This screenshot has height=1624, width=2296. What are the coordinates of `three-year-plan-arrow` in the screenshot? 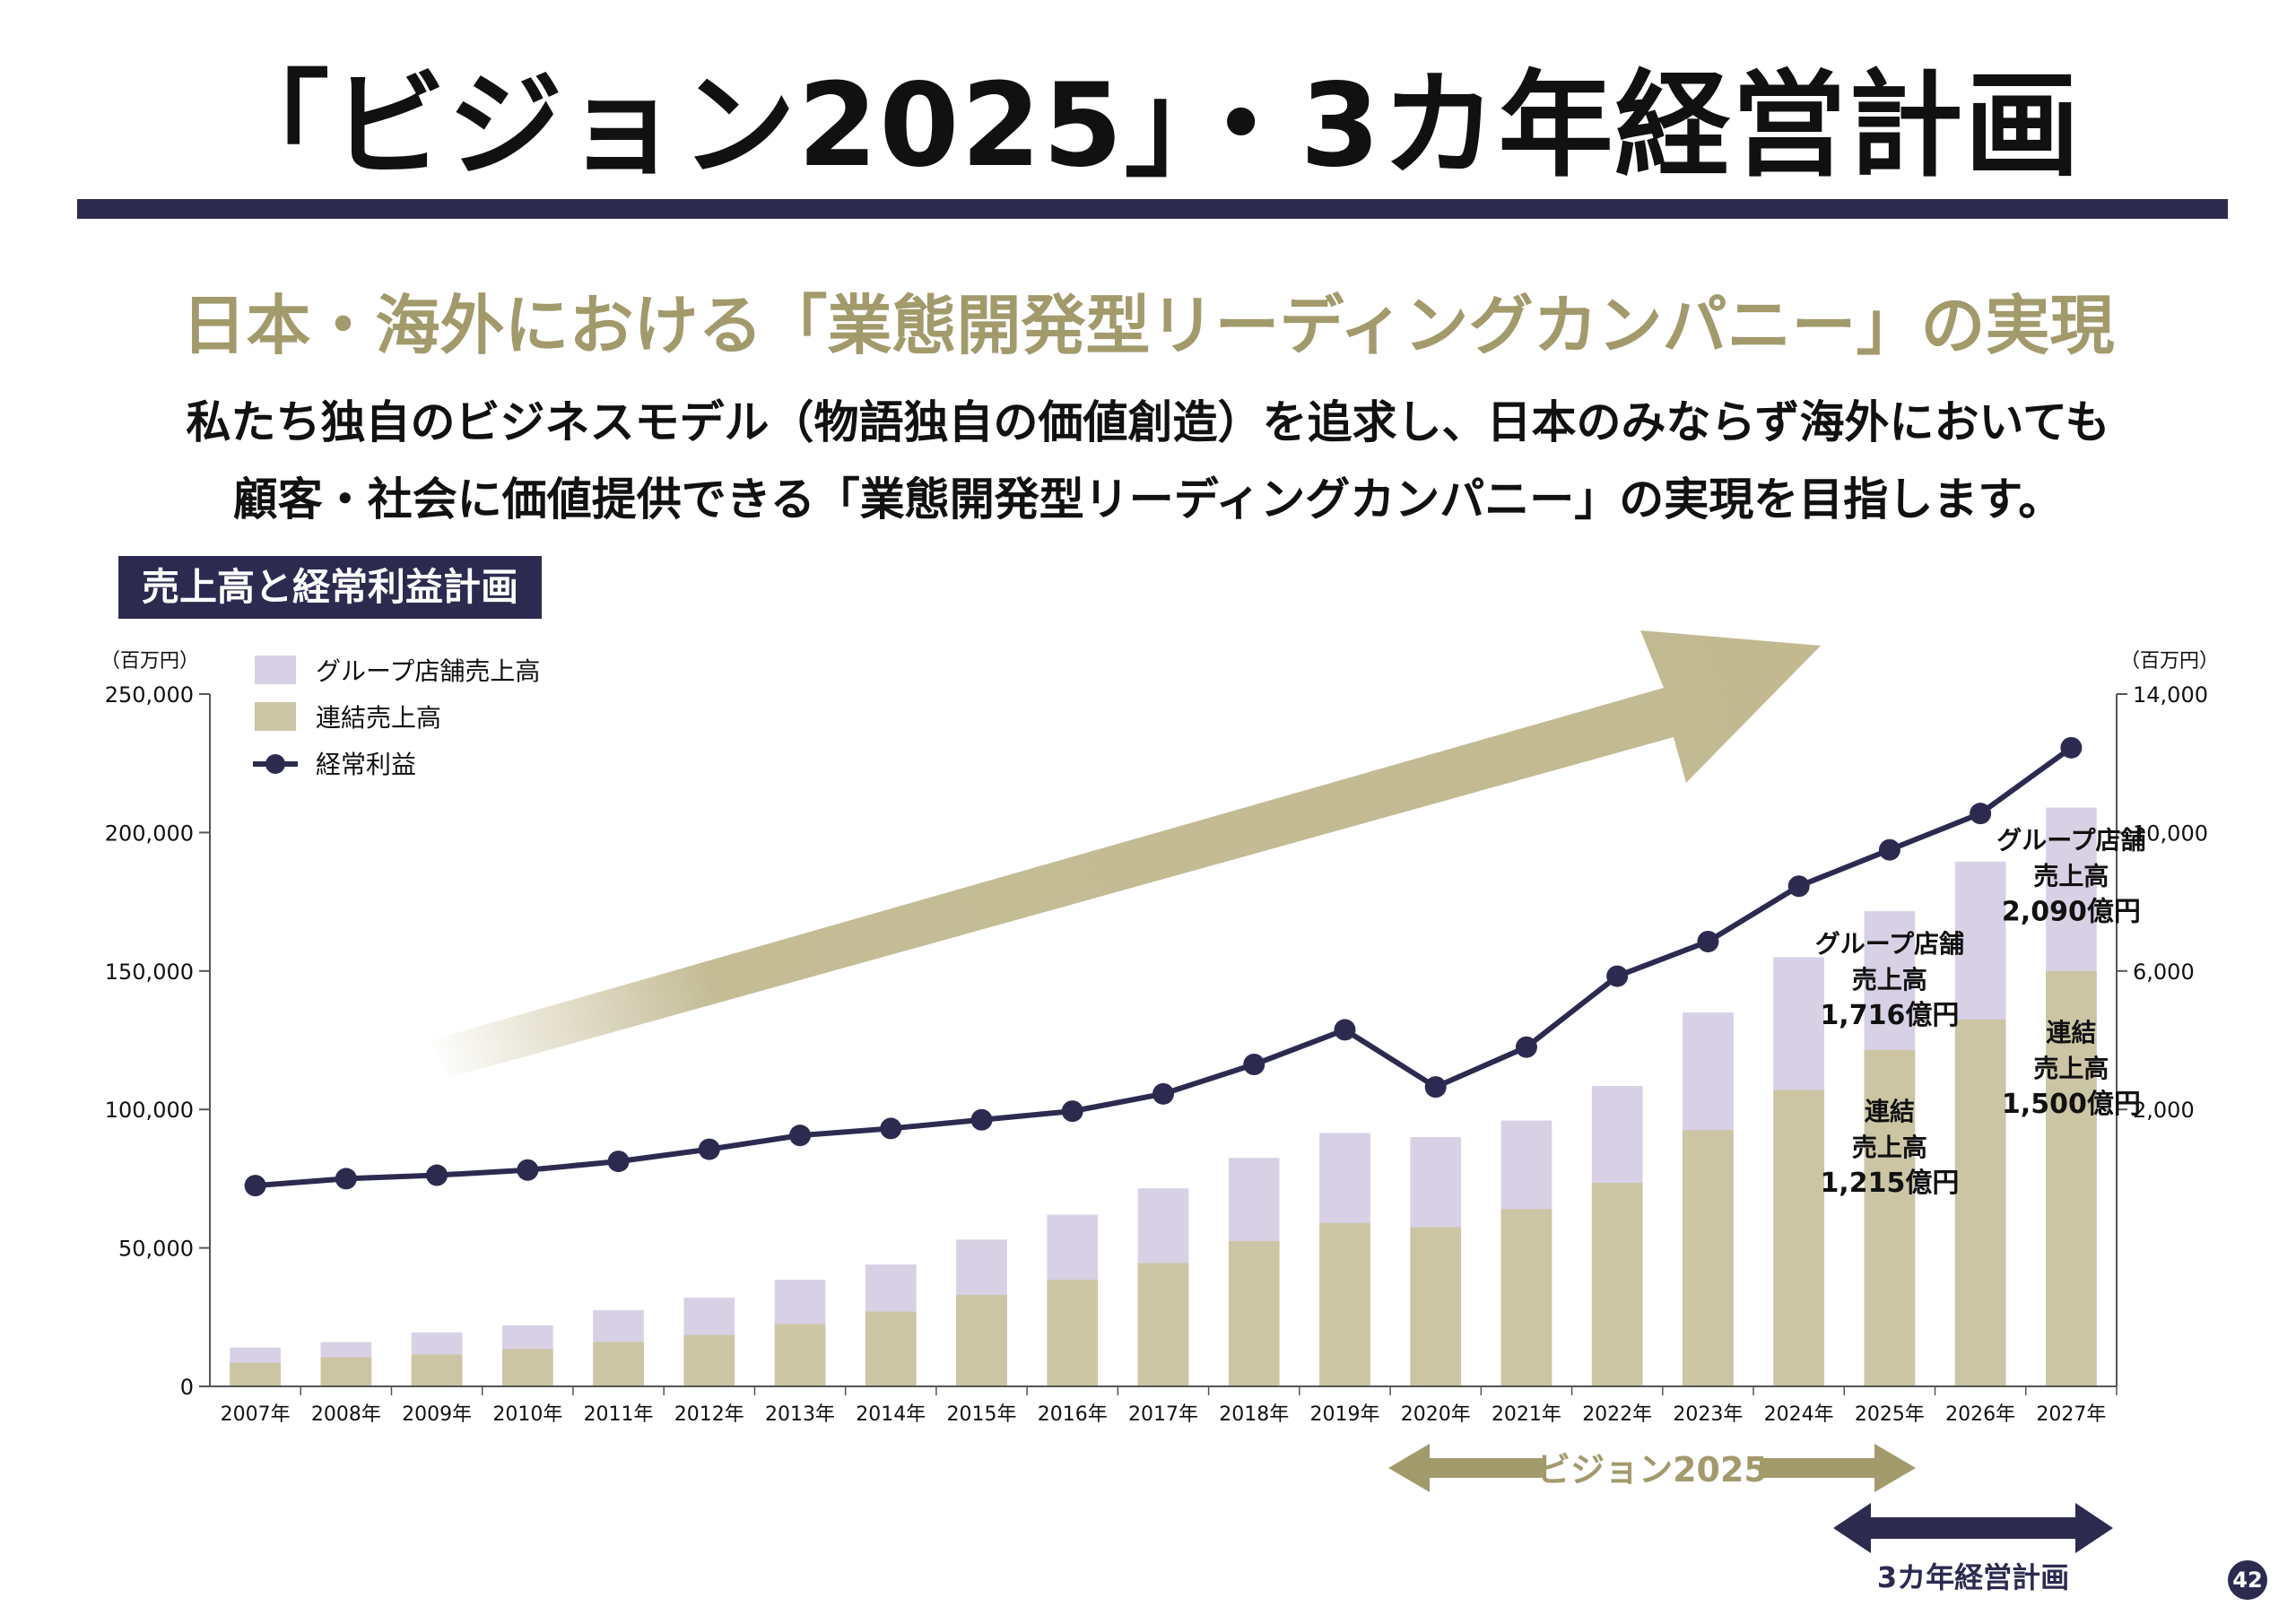 It's located at (1973, 1528).